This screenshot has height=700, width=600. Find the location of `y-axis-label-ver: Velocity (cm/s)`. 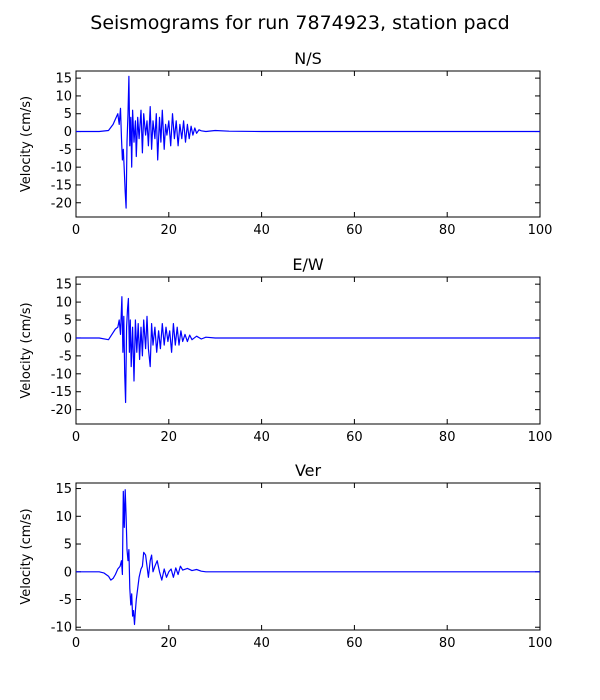

y-axis-label-ver: Velocity (cm/s) is located at coordinates (26, 556).